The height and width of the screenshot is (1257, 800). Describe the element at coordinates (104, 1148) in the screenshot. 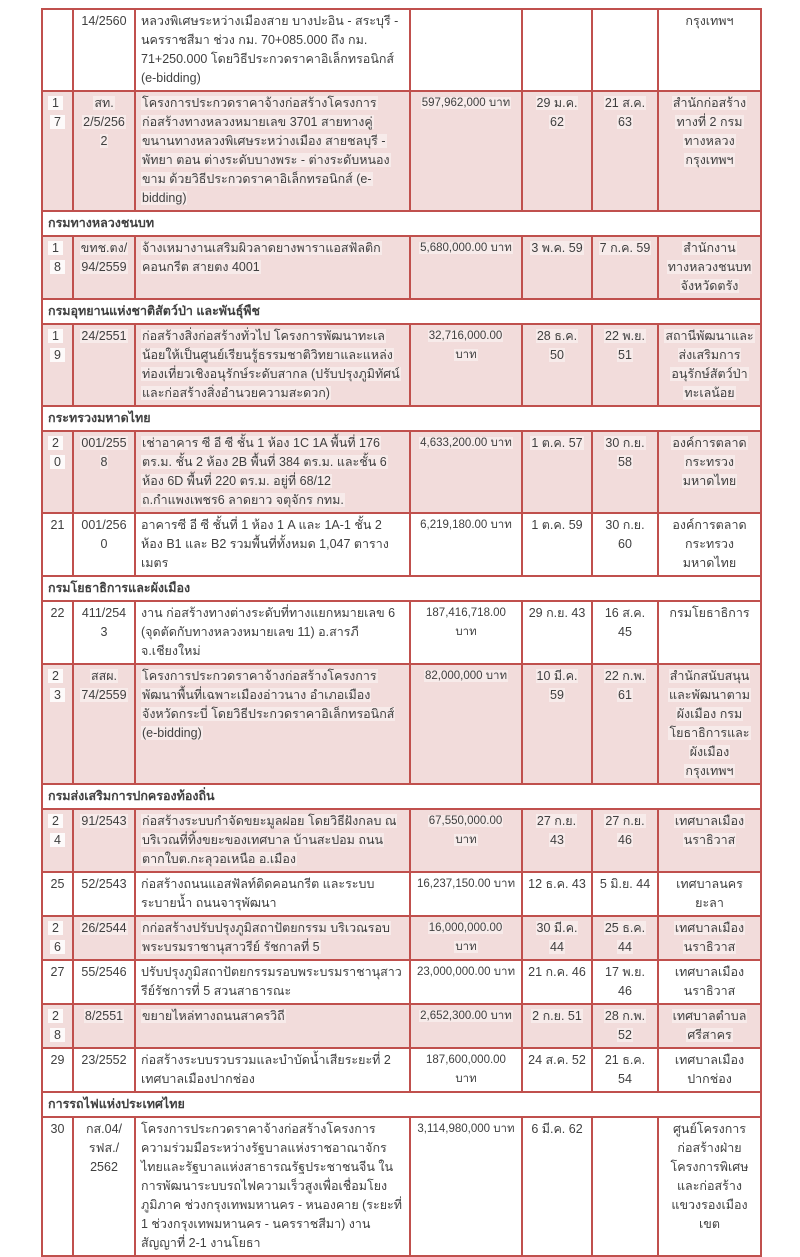

I see `contract-no-text: กส.04/ รฟส./ 2562` at that location.